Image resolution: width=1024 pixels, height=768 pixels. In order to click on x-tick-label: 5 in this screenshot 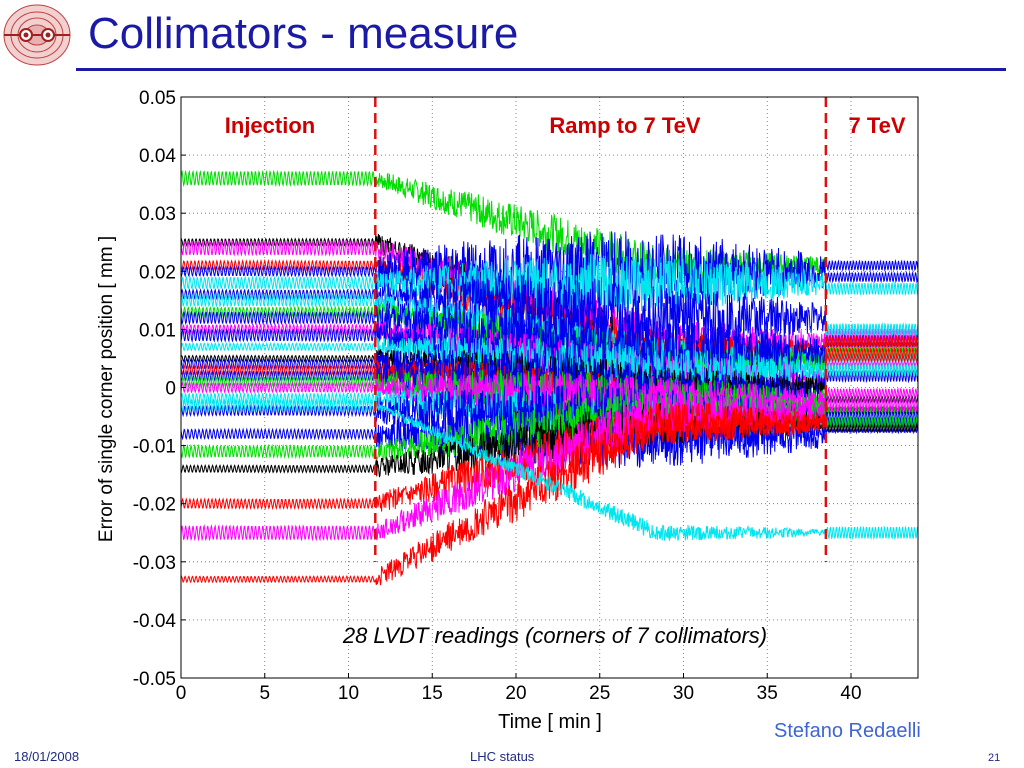, I will do `click(264, 693)`.